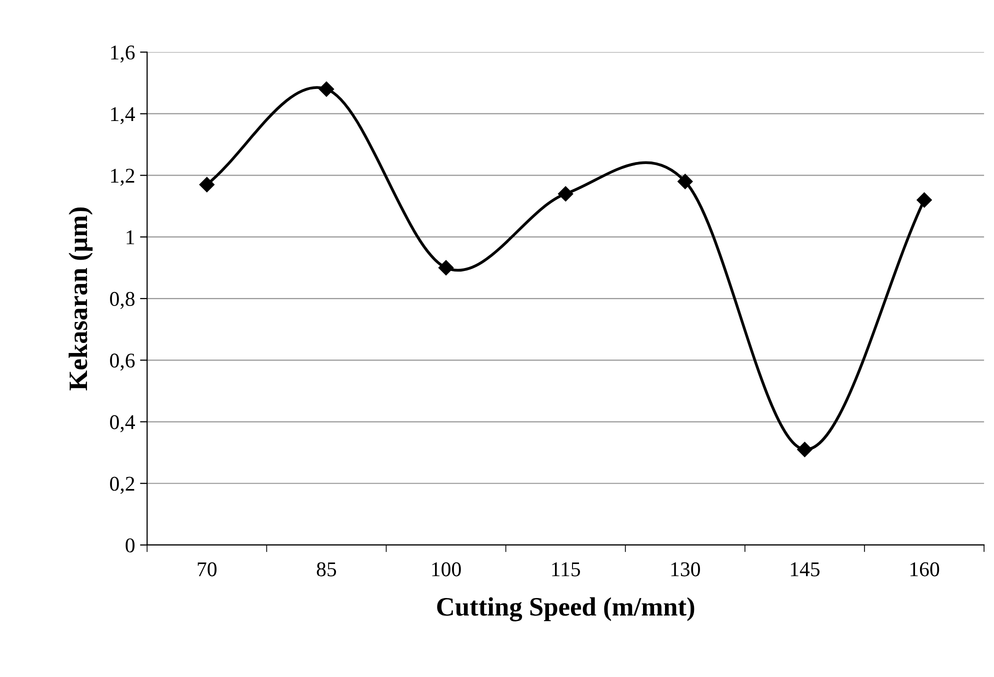  Describe the element at coordinates (446, 569) in the screenshot. I see `x-tick-label: 100` at that location.